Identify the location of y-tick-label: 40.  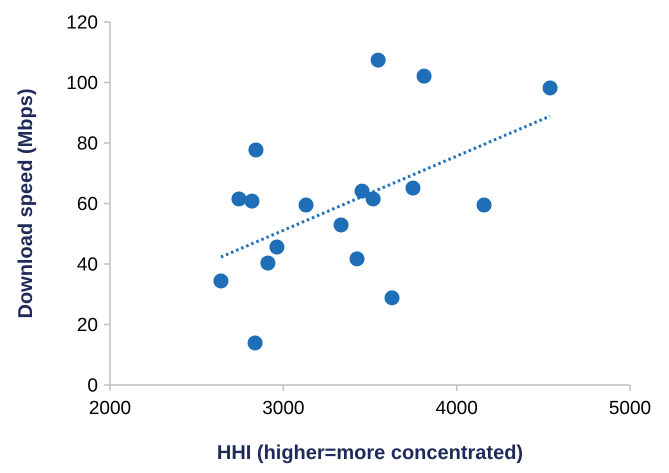
(87, 265).